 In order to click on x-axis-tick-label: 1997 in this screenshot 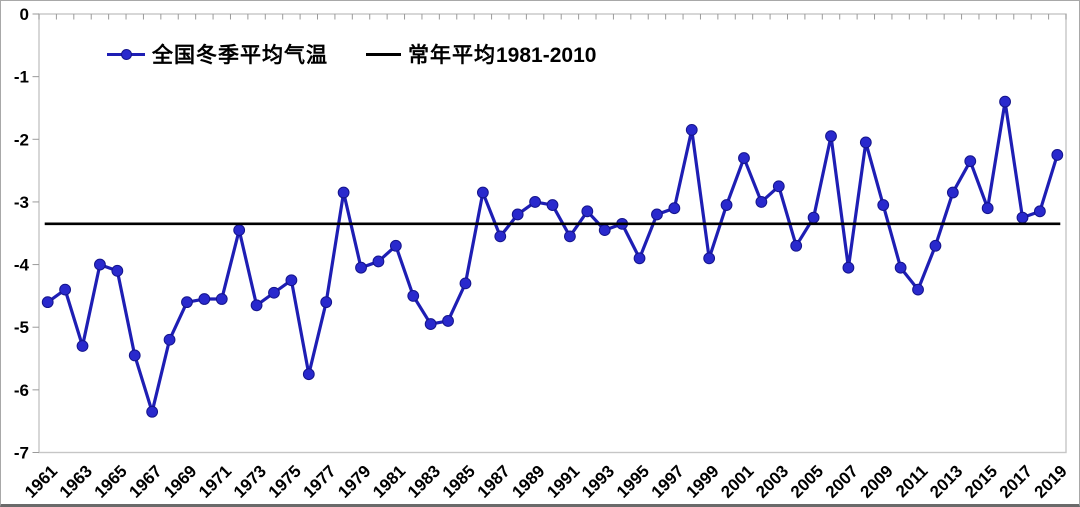, I will do `click(668, 482)`.